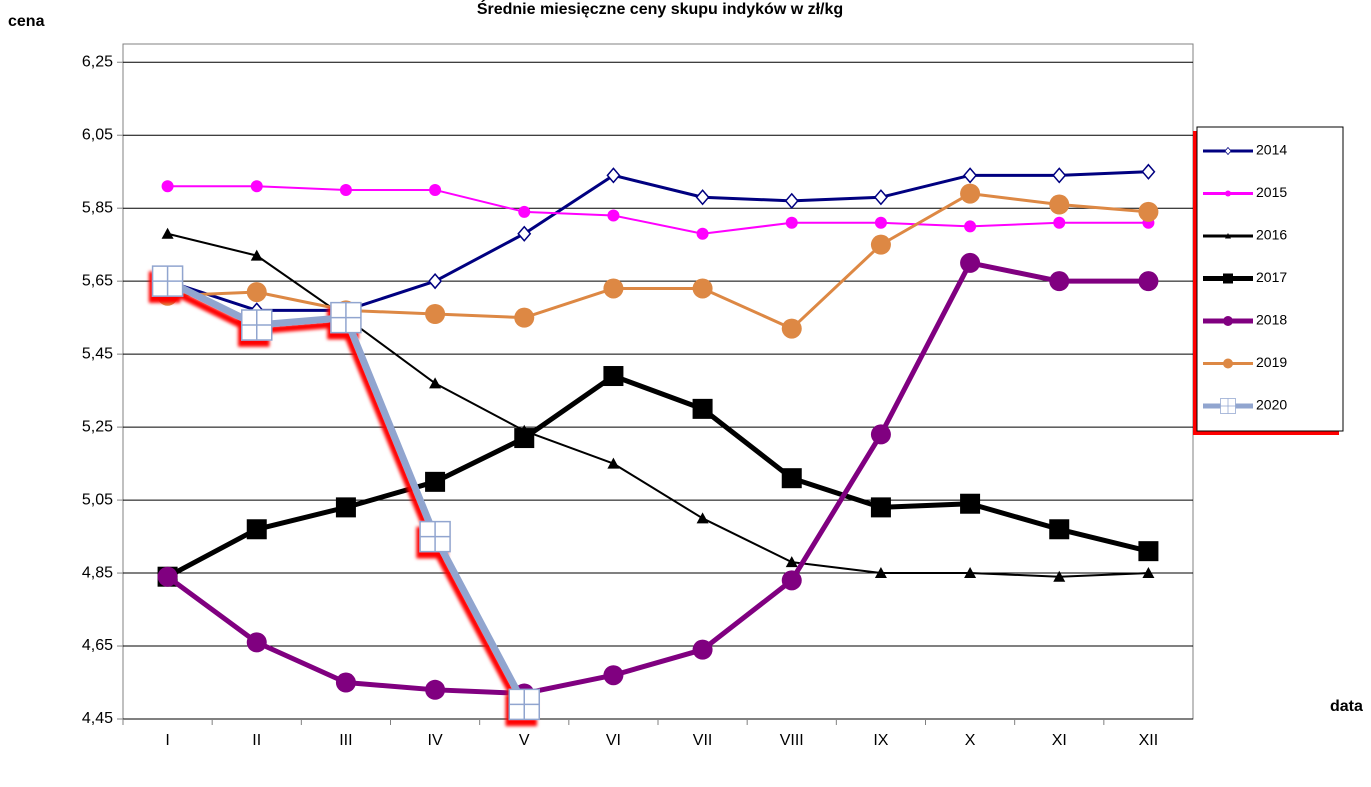  What do you see at coordinates (1271, 277) in the screenshot?
I see `legend-label: 2017` at bounding box center [1271, 277].